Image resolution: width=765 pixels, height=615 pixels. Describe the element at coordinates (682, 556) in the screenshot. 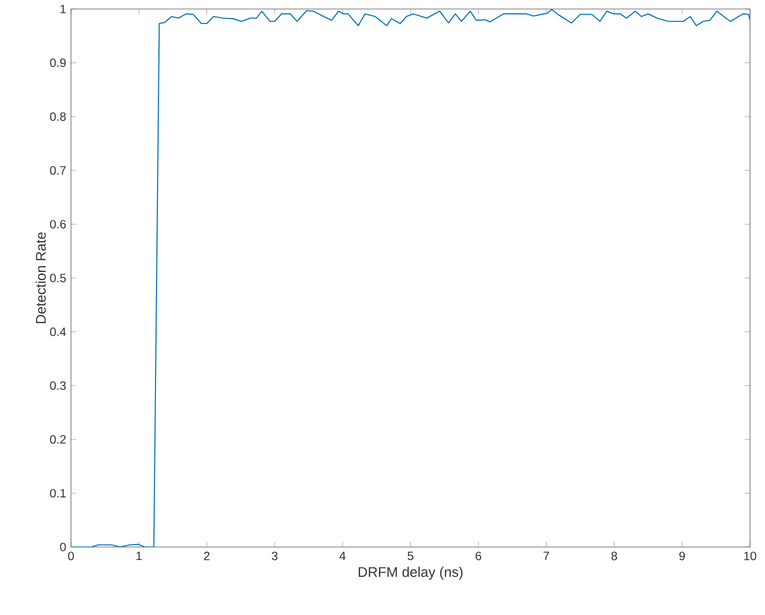

I see `x-tick-label: 9` at that location.